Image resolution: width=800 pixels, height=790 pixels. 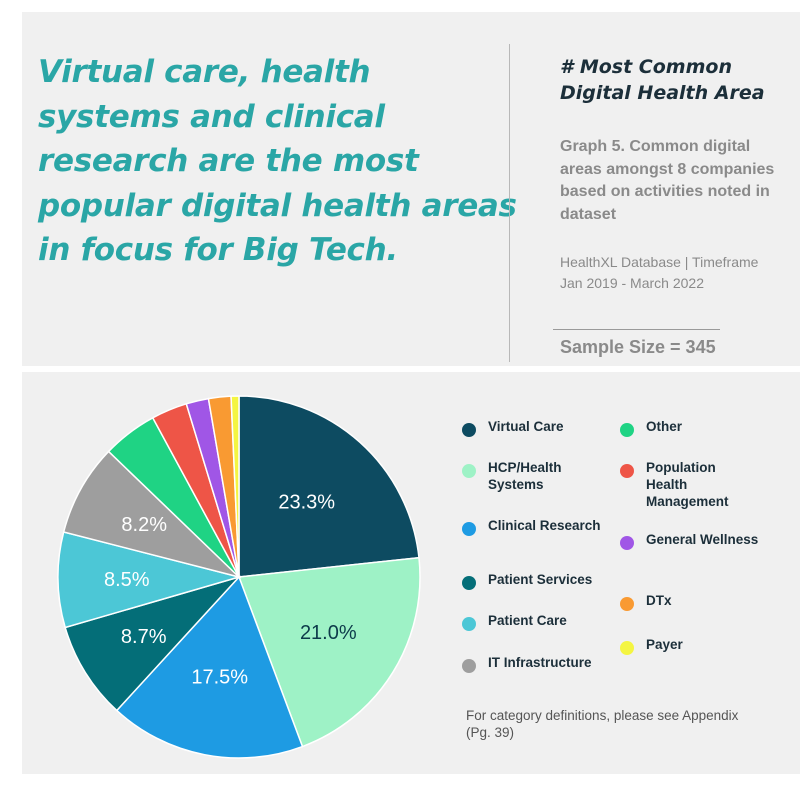 I want to click on legend-item: Payer, so click(x=690, y=645).